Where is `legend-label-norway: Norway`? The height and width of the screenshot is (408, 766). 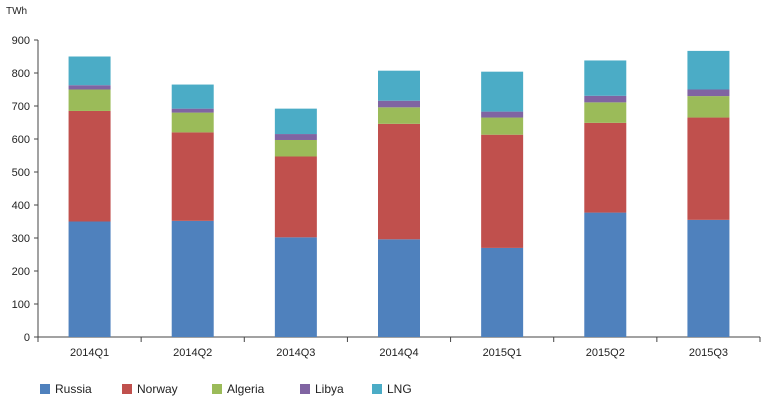
legend-label-norway: Norway is located at coordinates (157, 389).